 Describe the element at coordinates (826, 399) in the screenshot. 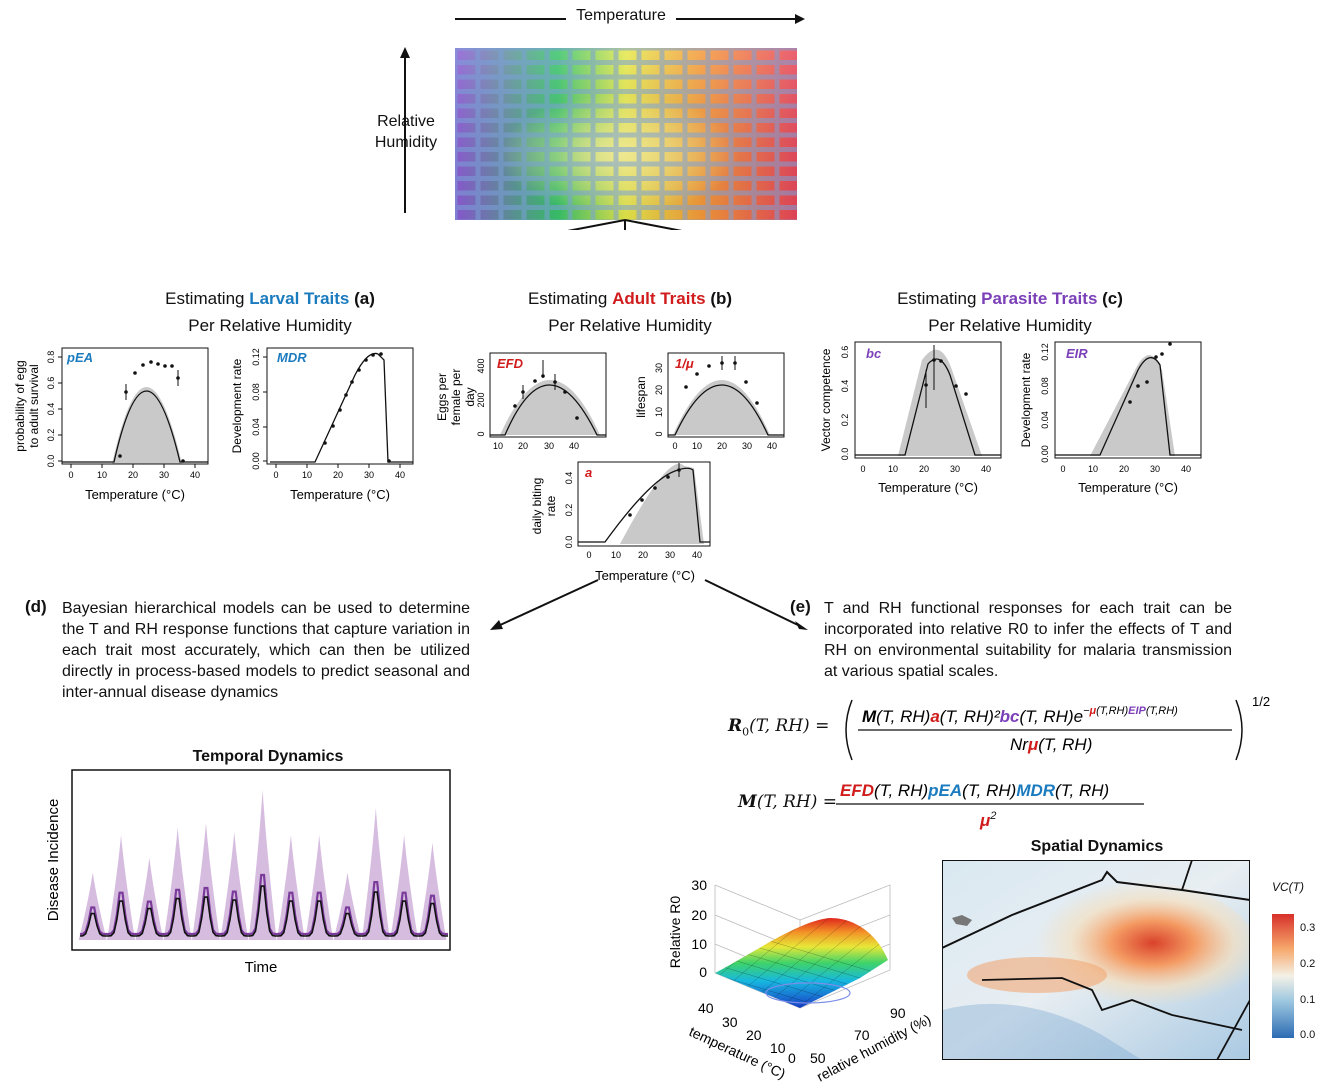

I see `bc-ylabel: Vector competence` at that location.